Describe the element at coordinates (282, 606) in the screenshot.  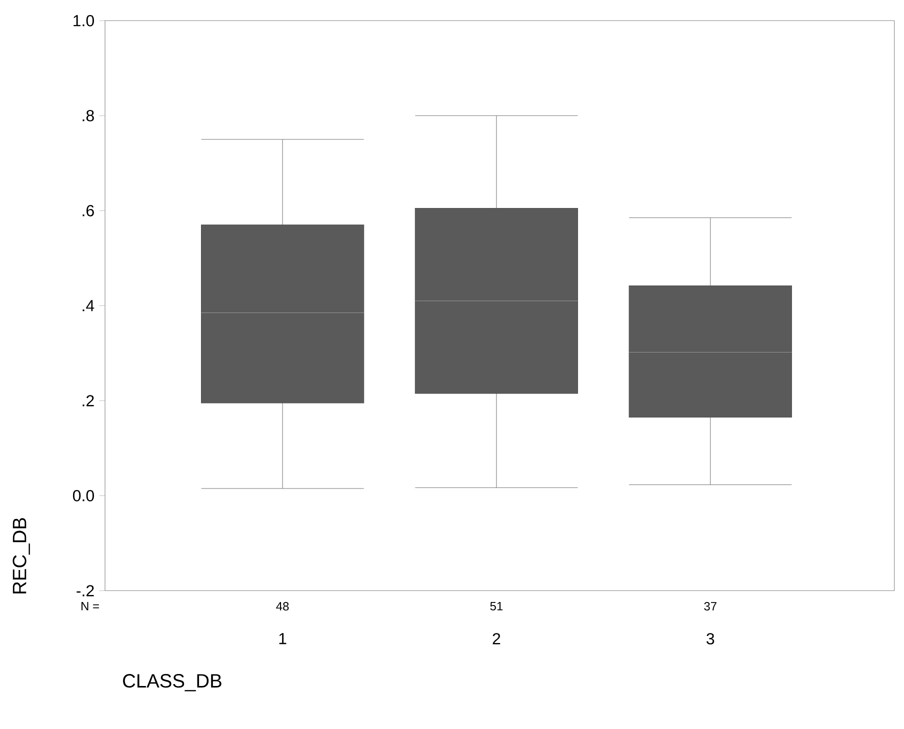
I see `text: 48` at that location.